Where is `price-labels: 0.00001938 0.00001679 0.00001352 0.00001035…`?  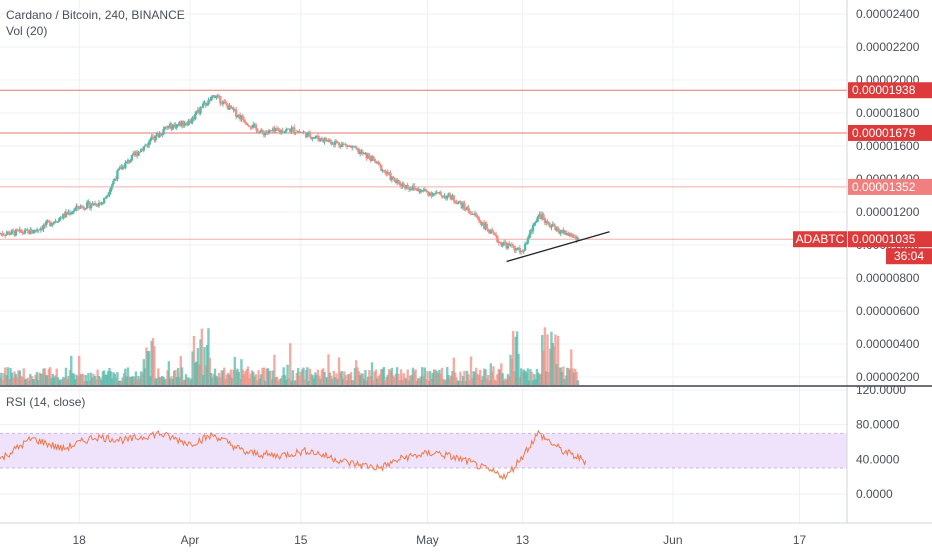 price-labels: 0.00001938 0.00001679 0.00001352 0.00001035… is located at coordinates (862, 173).